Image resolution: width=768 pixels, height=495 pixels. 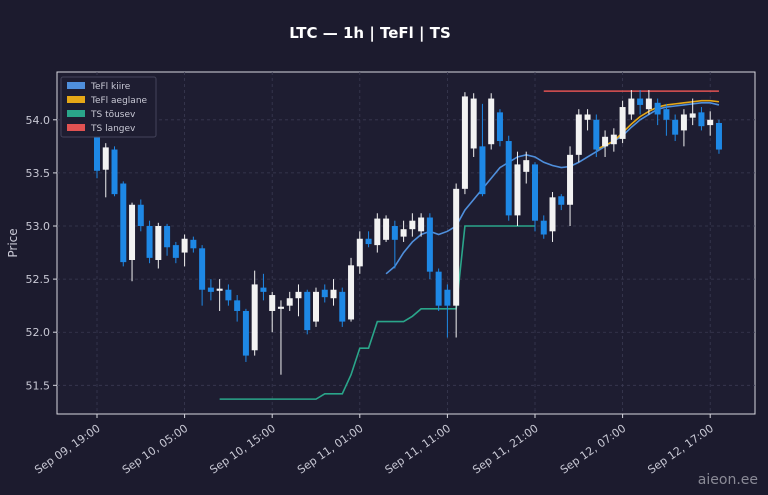 I want to click on legend-label: TeFl kiire, so click(x=110, y=87).